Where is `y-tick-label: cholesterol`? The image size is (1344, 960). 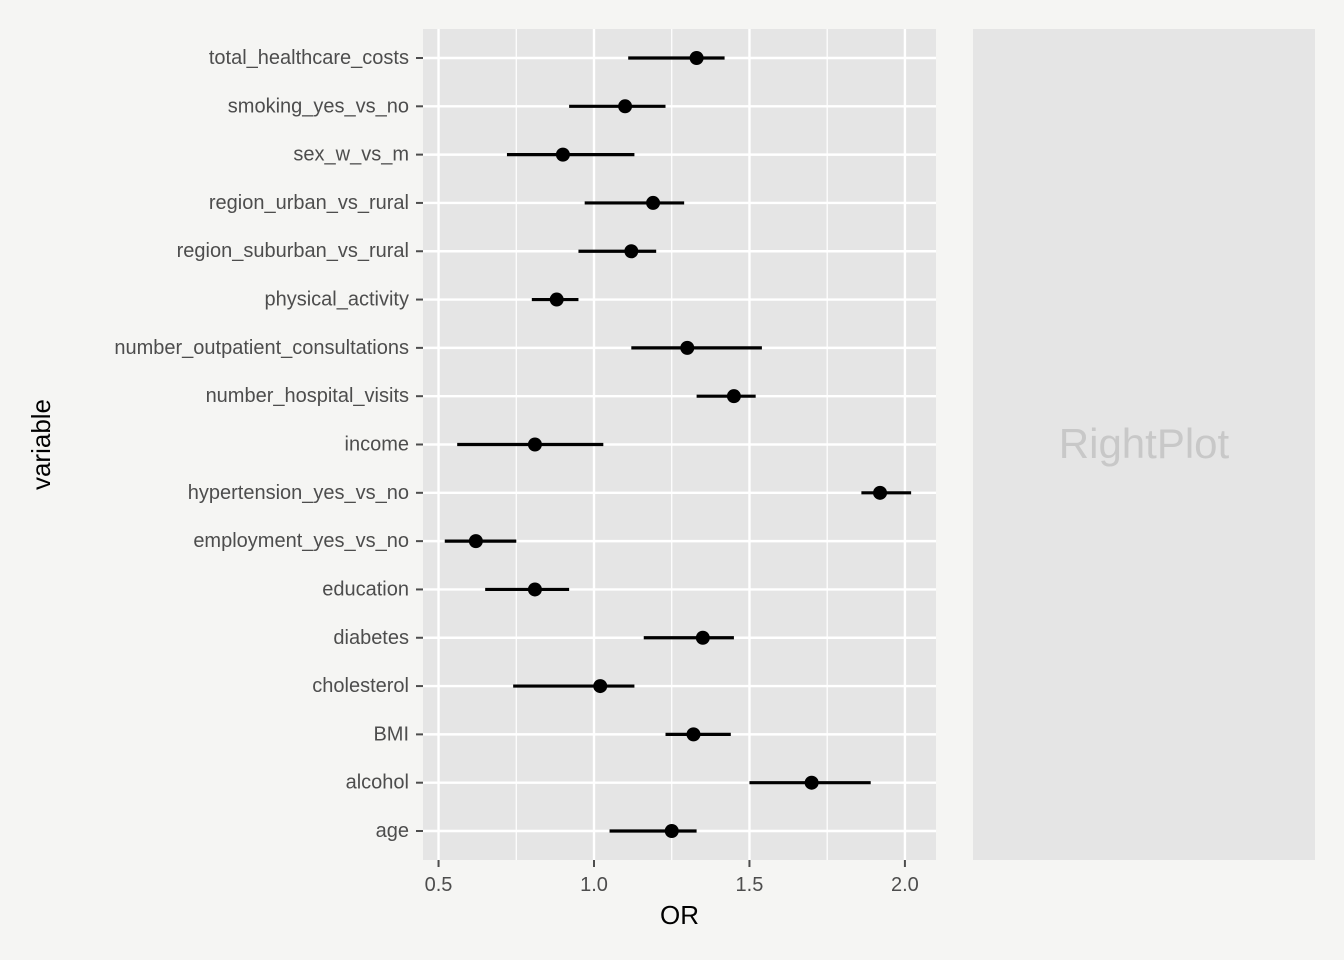 y-tick-label: cholesterol is located at coordinates (360, 686).